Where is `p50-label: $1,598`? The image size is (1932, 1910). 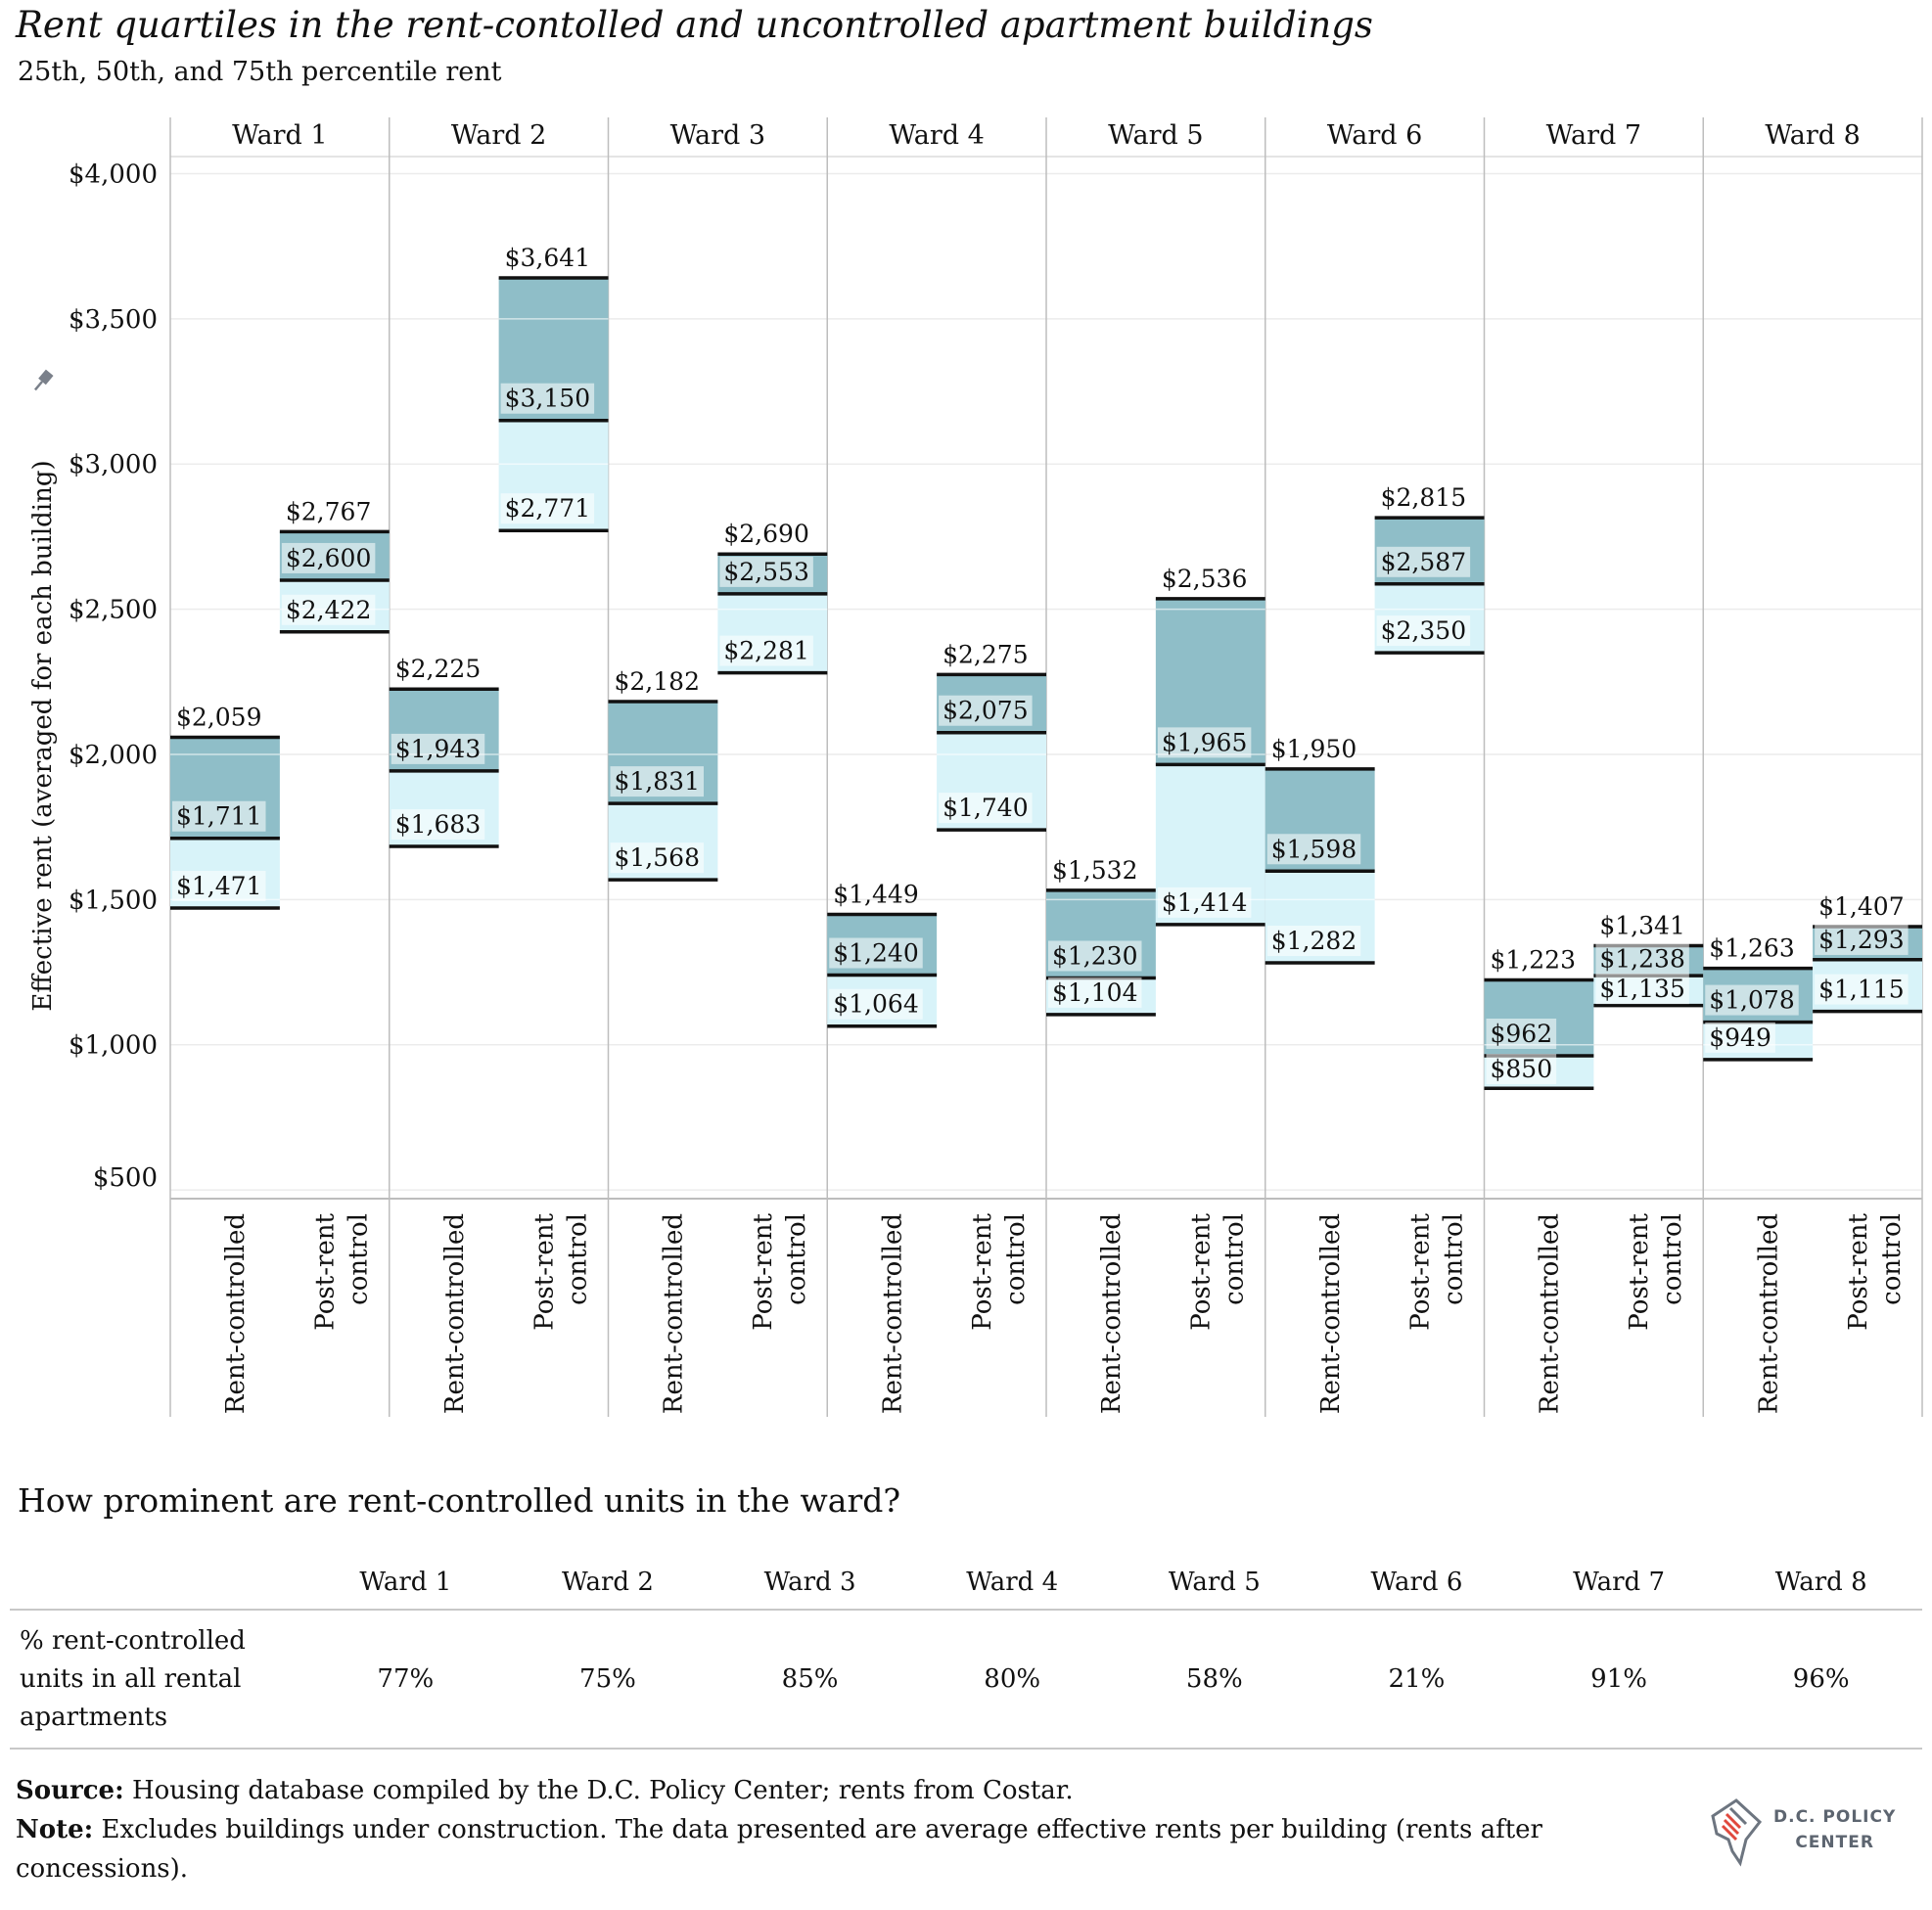 p50-label: $1,598 is located at coordinates (1314, 849).